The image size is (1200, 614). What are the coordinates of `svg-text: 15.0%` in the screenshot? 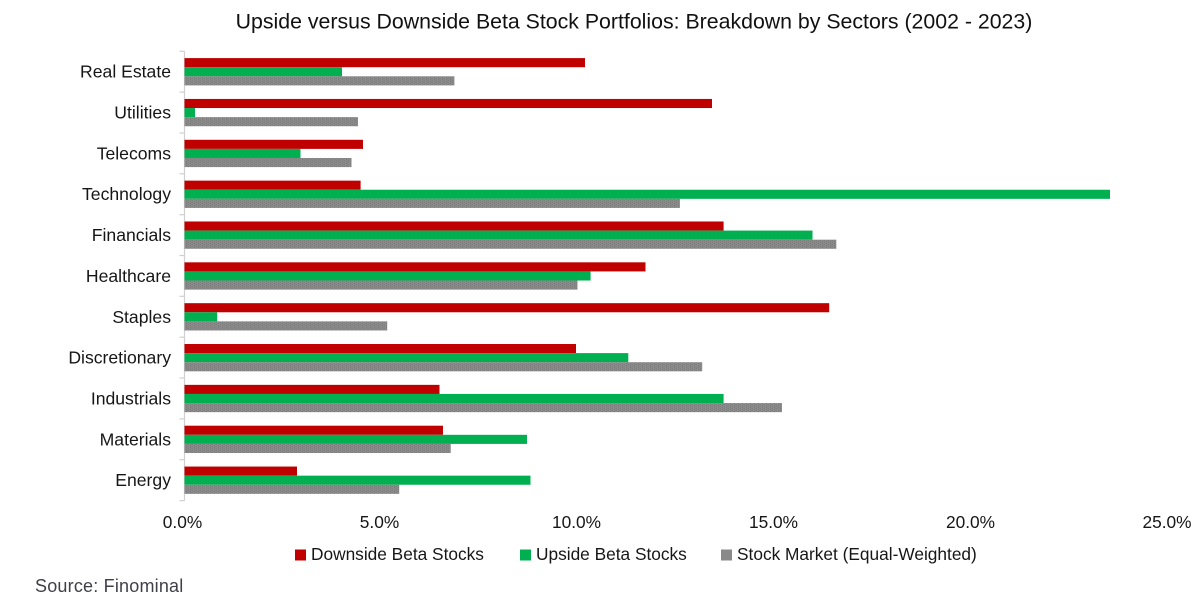 It's located at (773, 522).